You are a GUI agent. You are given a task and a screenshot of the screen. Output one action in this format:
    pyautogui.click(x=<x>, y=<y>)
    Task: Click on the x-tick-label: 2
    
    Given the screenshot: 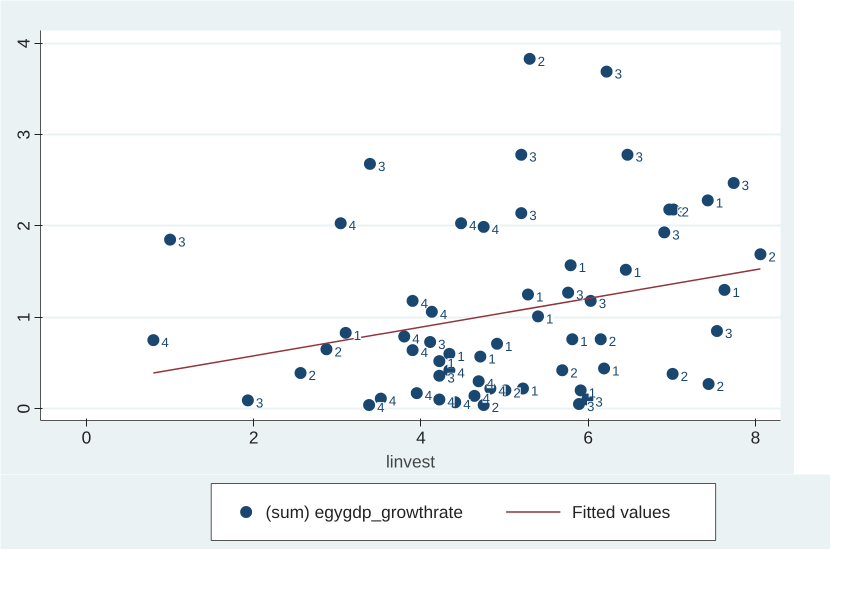 What is the action you would take?
    pyautogui.click(x=253, y=438)
    